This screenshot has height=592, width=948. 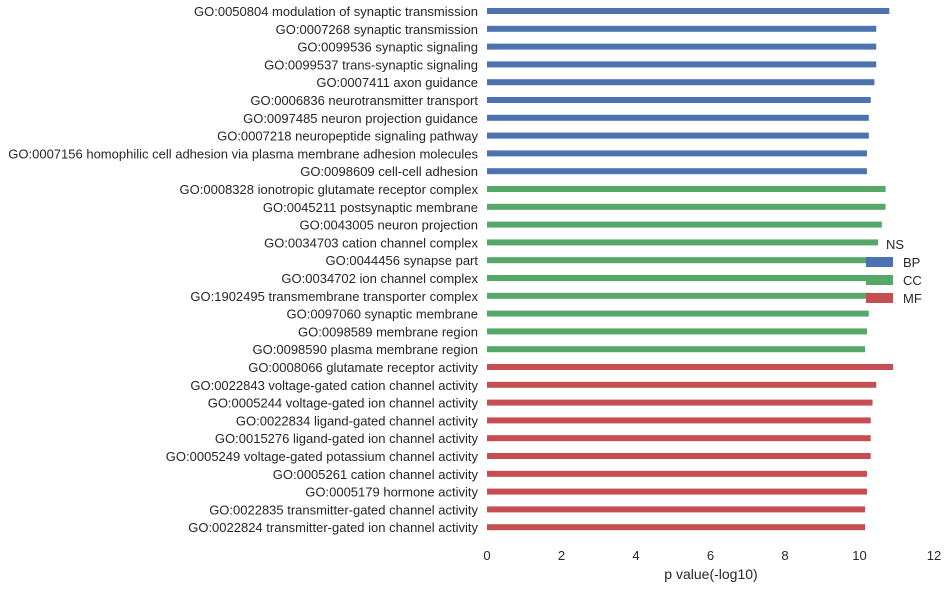 What do you see at coordinates (376, 474) in the screenshot?
I see `category-label: GO:0005261 cation channel activity` at bounding box center [376, 474].